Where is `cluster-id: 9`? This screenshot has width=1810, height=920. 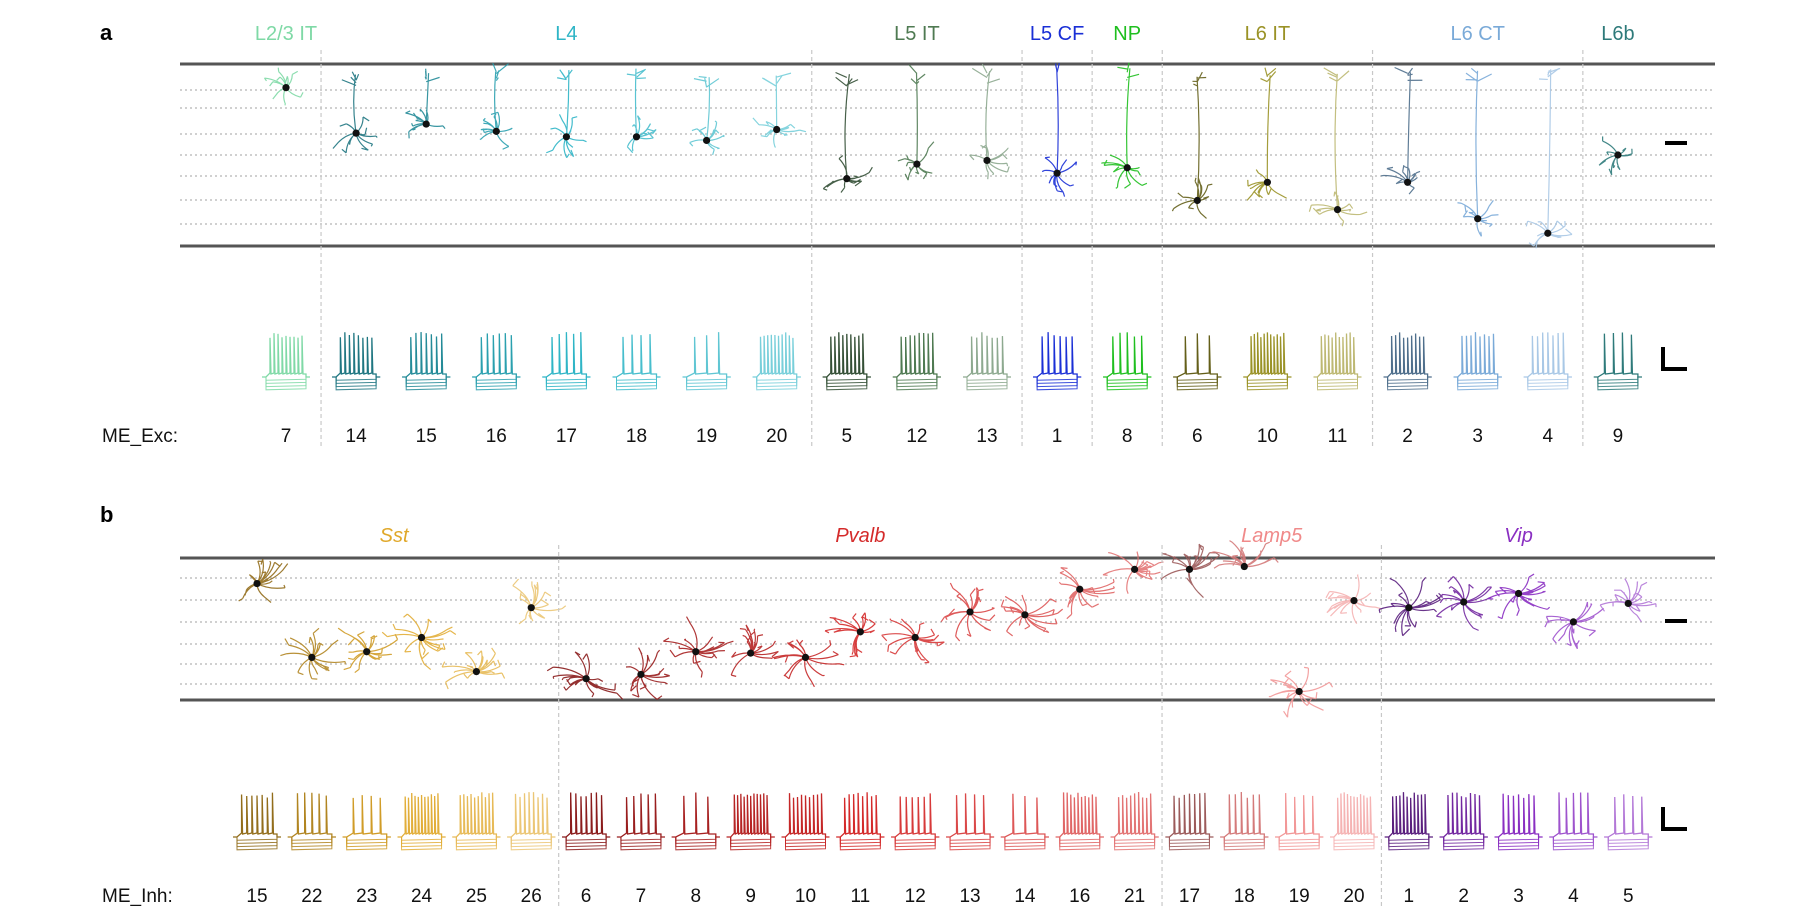 cluster-id: 9 is located at coordinates (1618, 436).